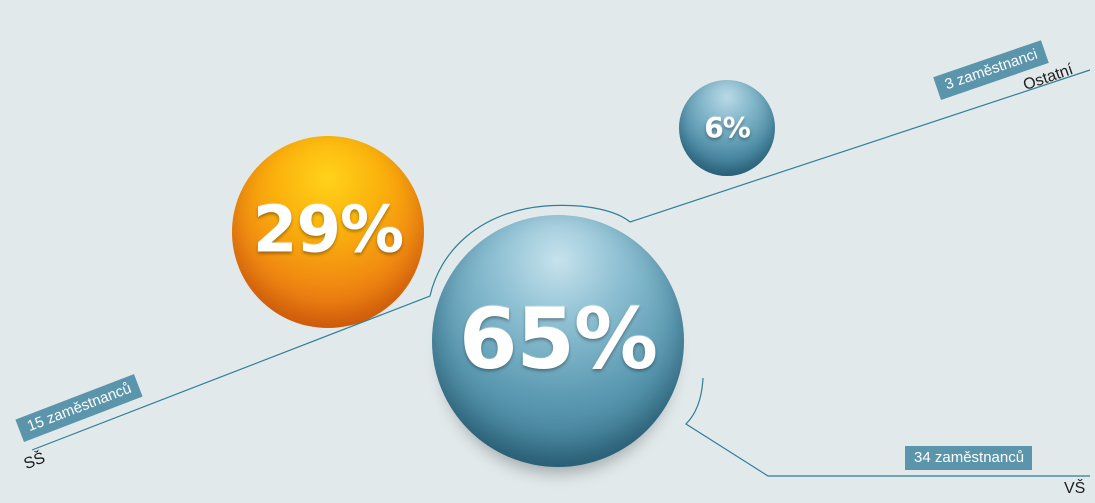 The height and width of the screenshot is (503, 1095). Describe the element at coordinates (860, 146) in the screenshot. I see `connector-line-ostatni` at that location.